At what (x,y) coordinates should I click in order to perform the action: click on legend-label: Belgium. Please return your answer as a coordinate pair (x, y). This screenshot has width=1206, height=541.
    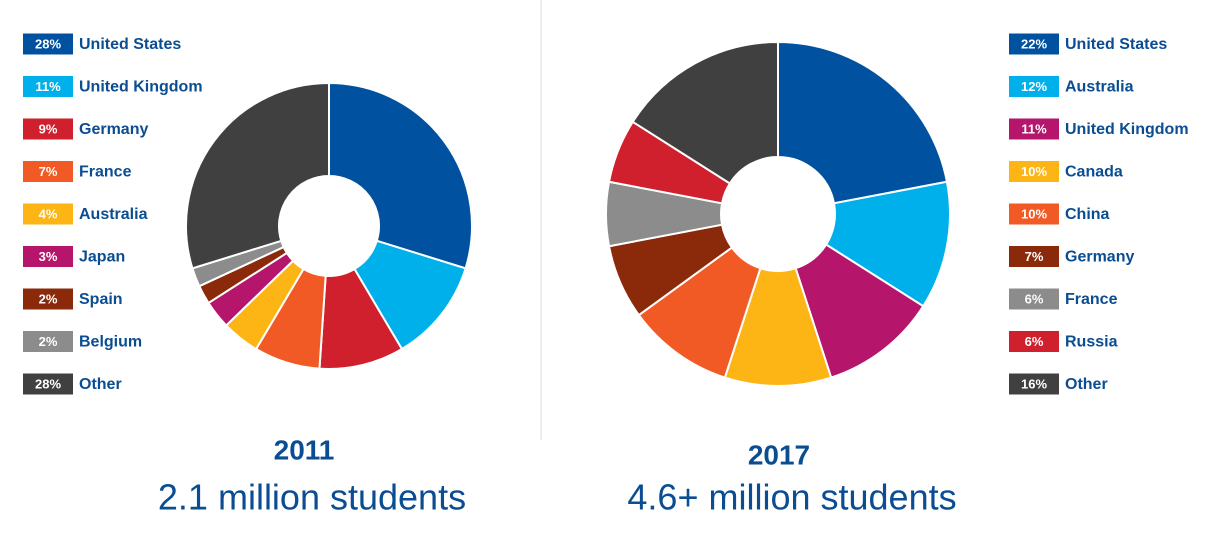
    Looking at the image, I should click on (110, 342).